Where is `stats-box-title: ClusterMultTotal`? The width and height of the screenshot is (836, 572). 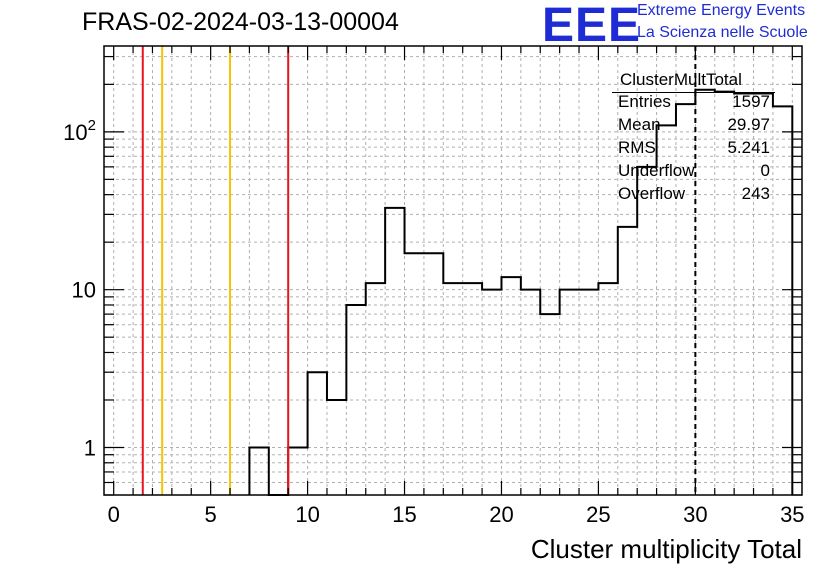
stats-box-title: ClusterMultTotal is located at coordinates (681, 79).